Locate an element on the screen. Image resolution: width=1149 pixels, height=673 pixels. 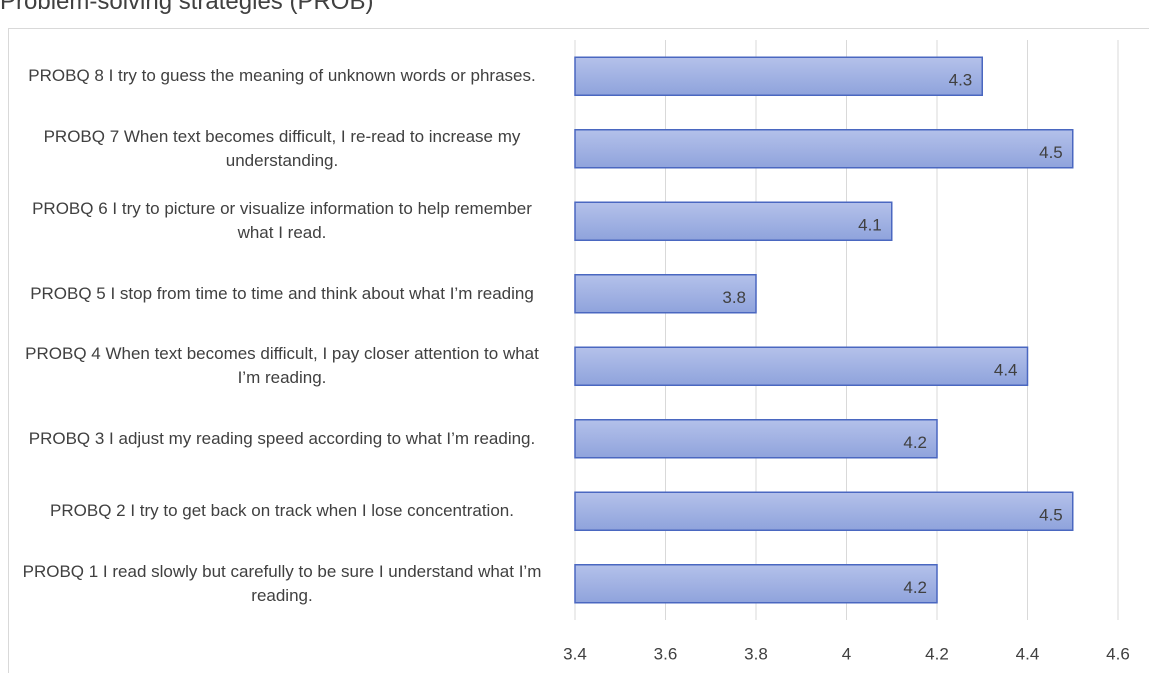
x-tick-label: 4.4 is located at coordinates (1028, 653).